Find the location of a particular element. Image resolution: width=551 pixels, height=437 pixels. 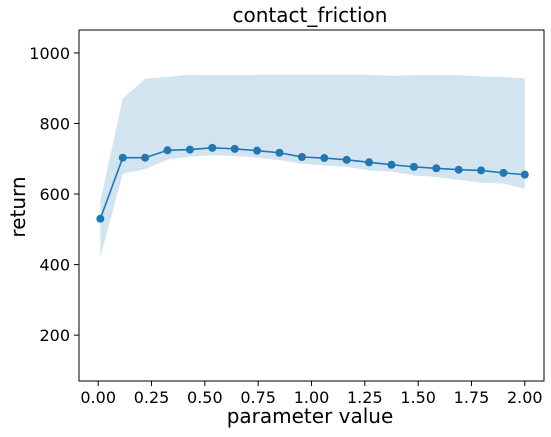

chart-title: contact_friction is located at coordinates (310, 15).